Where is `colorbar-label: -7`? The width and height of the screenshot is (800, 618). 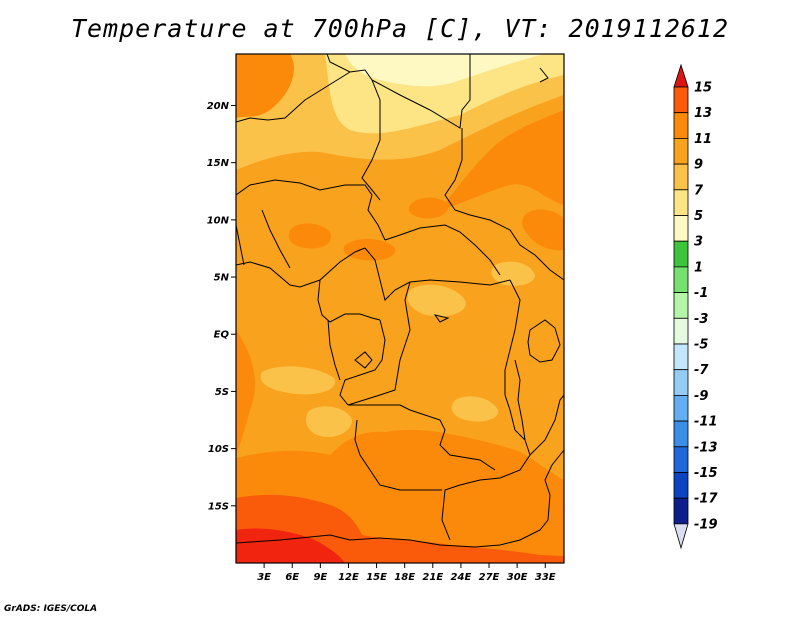 colorbar-label: -7 is located at coordinates (701, 370).